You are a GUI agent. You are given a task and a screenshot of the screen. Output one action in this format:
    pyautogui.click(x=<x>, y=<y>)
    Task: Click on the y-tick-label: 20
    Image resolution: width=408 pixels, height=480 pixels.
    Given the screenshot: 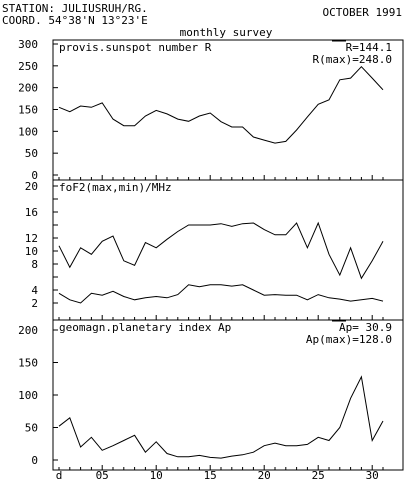 What is the action you would take?
    pyautogui.click(x=31, y=186)
    